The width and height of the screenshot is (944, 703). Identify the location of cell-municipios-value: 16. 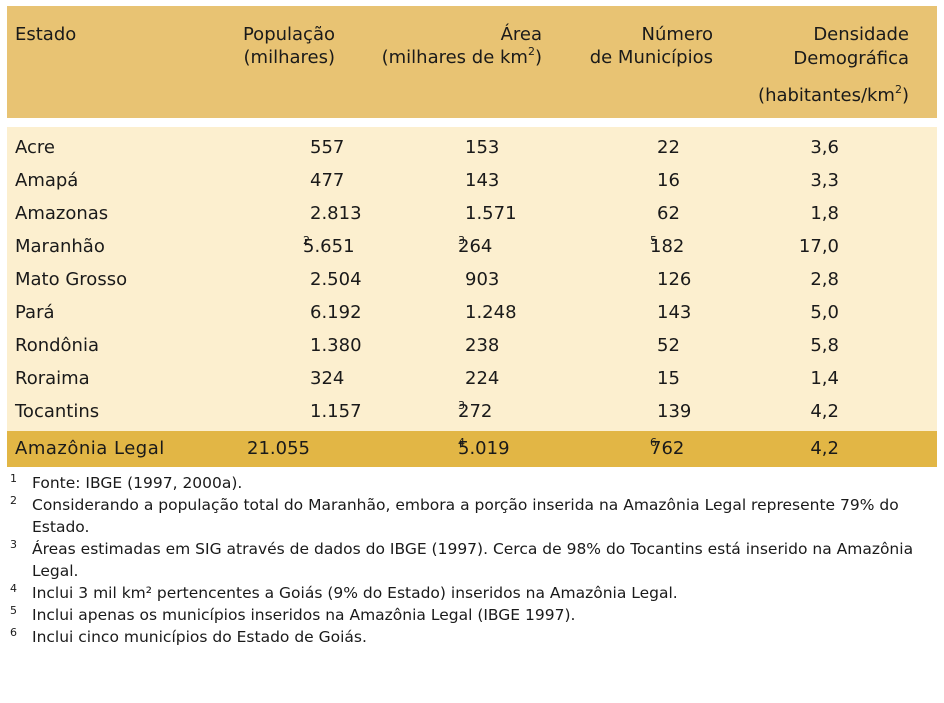
(668, 180).